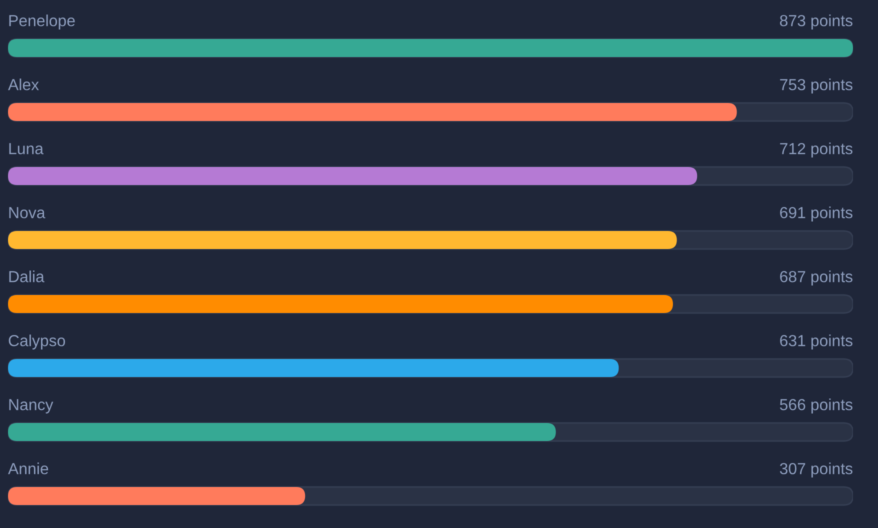 This screenshot has width=878, height=528. What do you see at coordinates (23, 84) in the screenshot?
I see `y-tick-label: Alex` at bounding box center [23, 84].